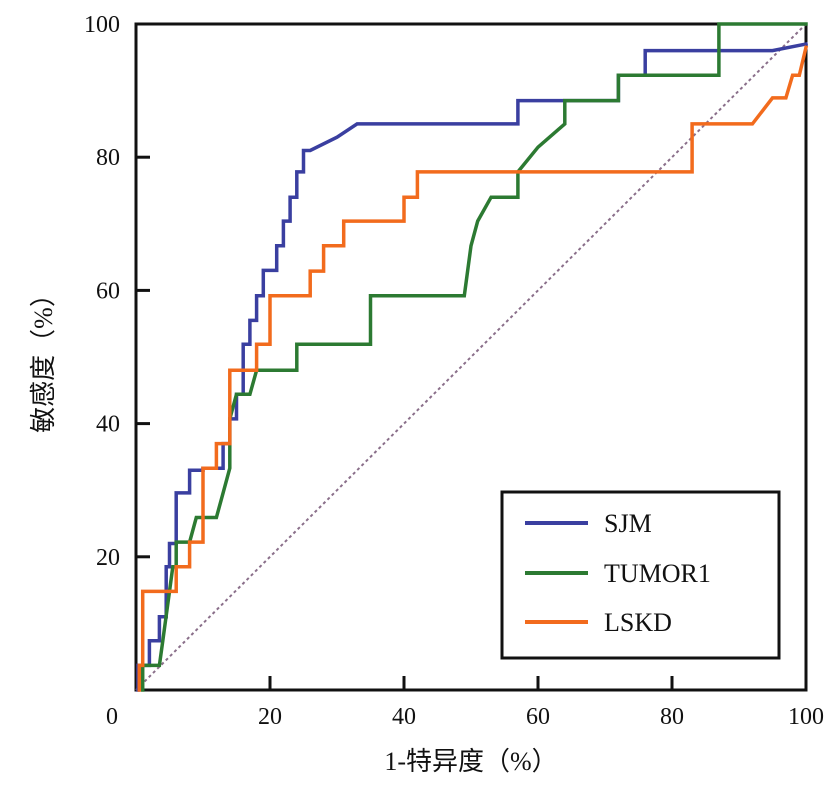 The width and height of the screenshot is (840, 790). What do you see at coordinates (465, 703) in the screenshot?
I see `x-axis-ticks: 0 20 40 60 80 100` at bounding box center [465, 703].